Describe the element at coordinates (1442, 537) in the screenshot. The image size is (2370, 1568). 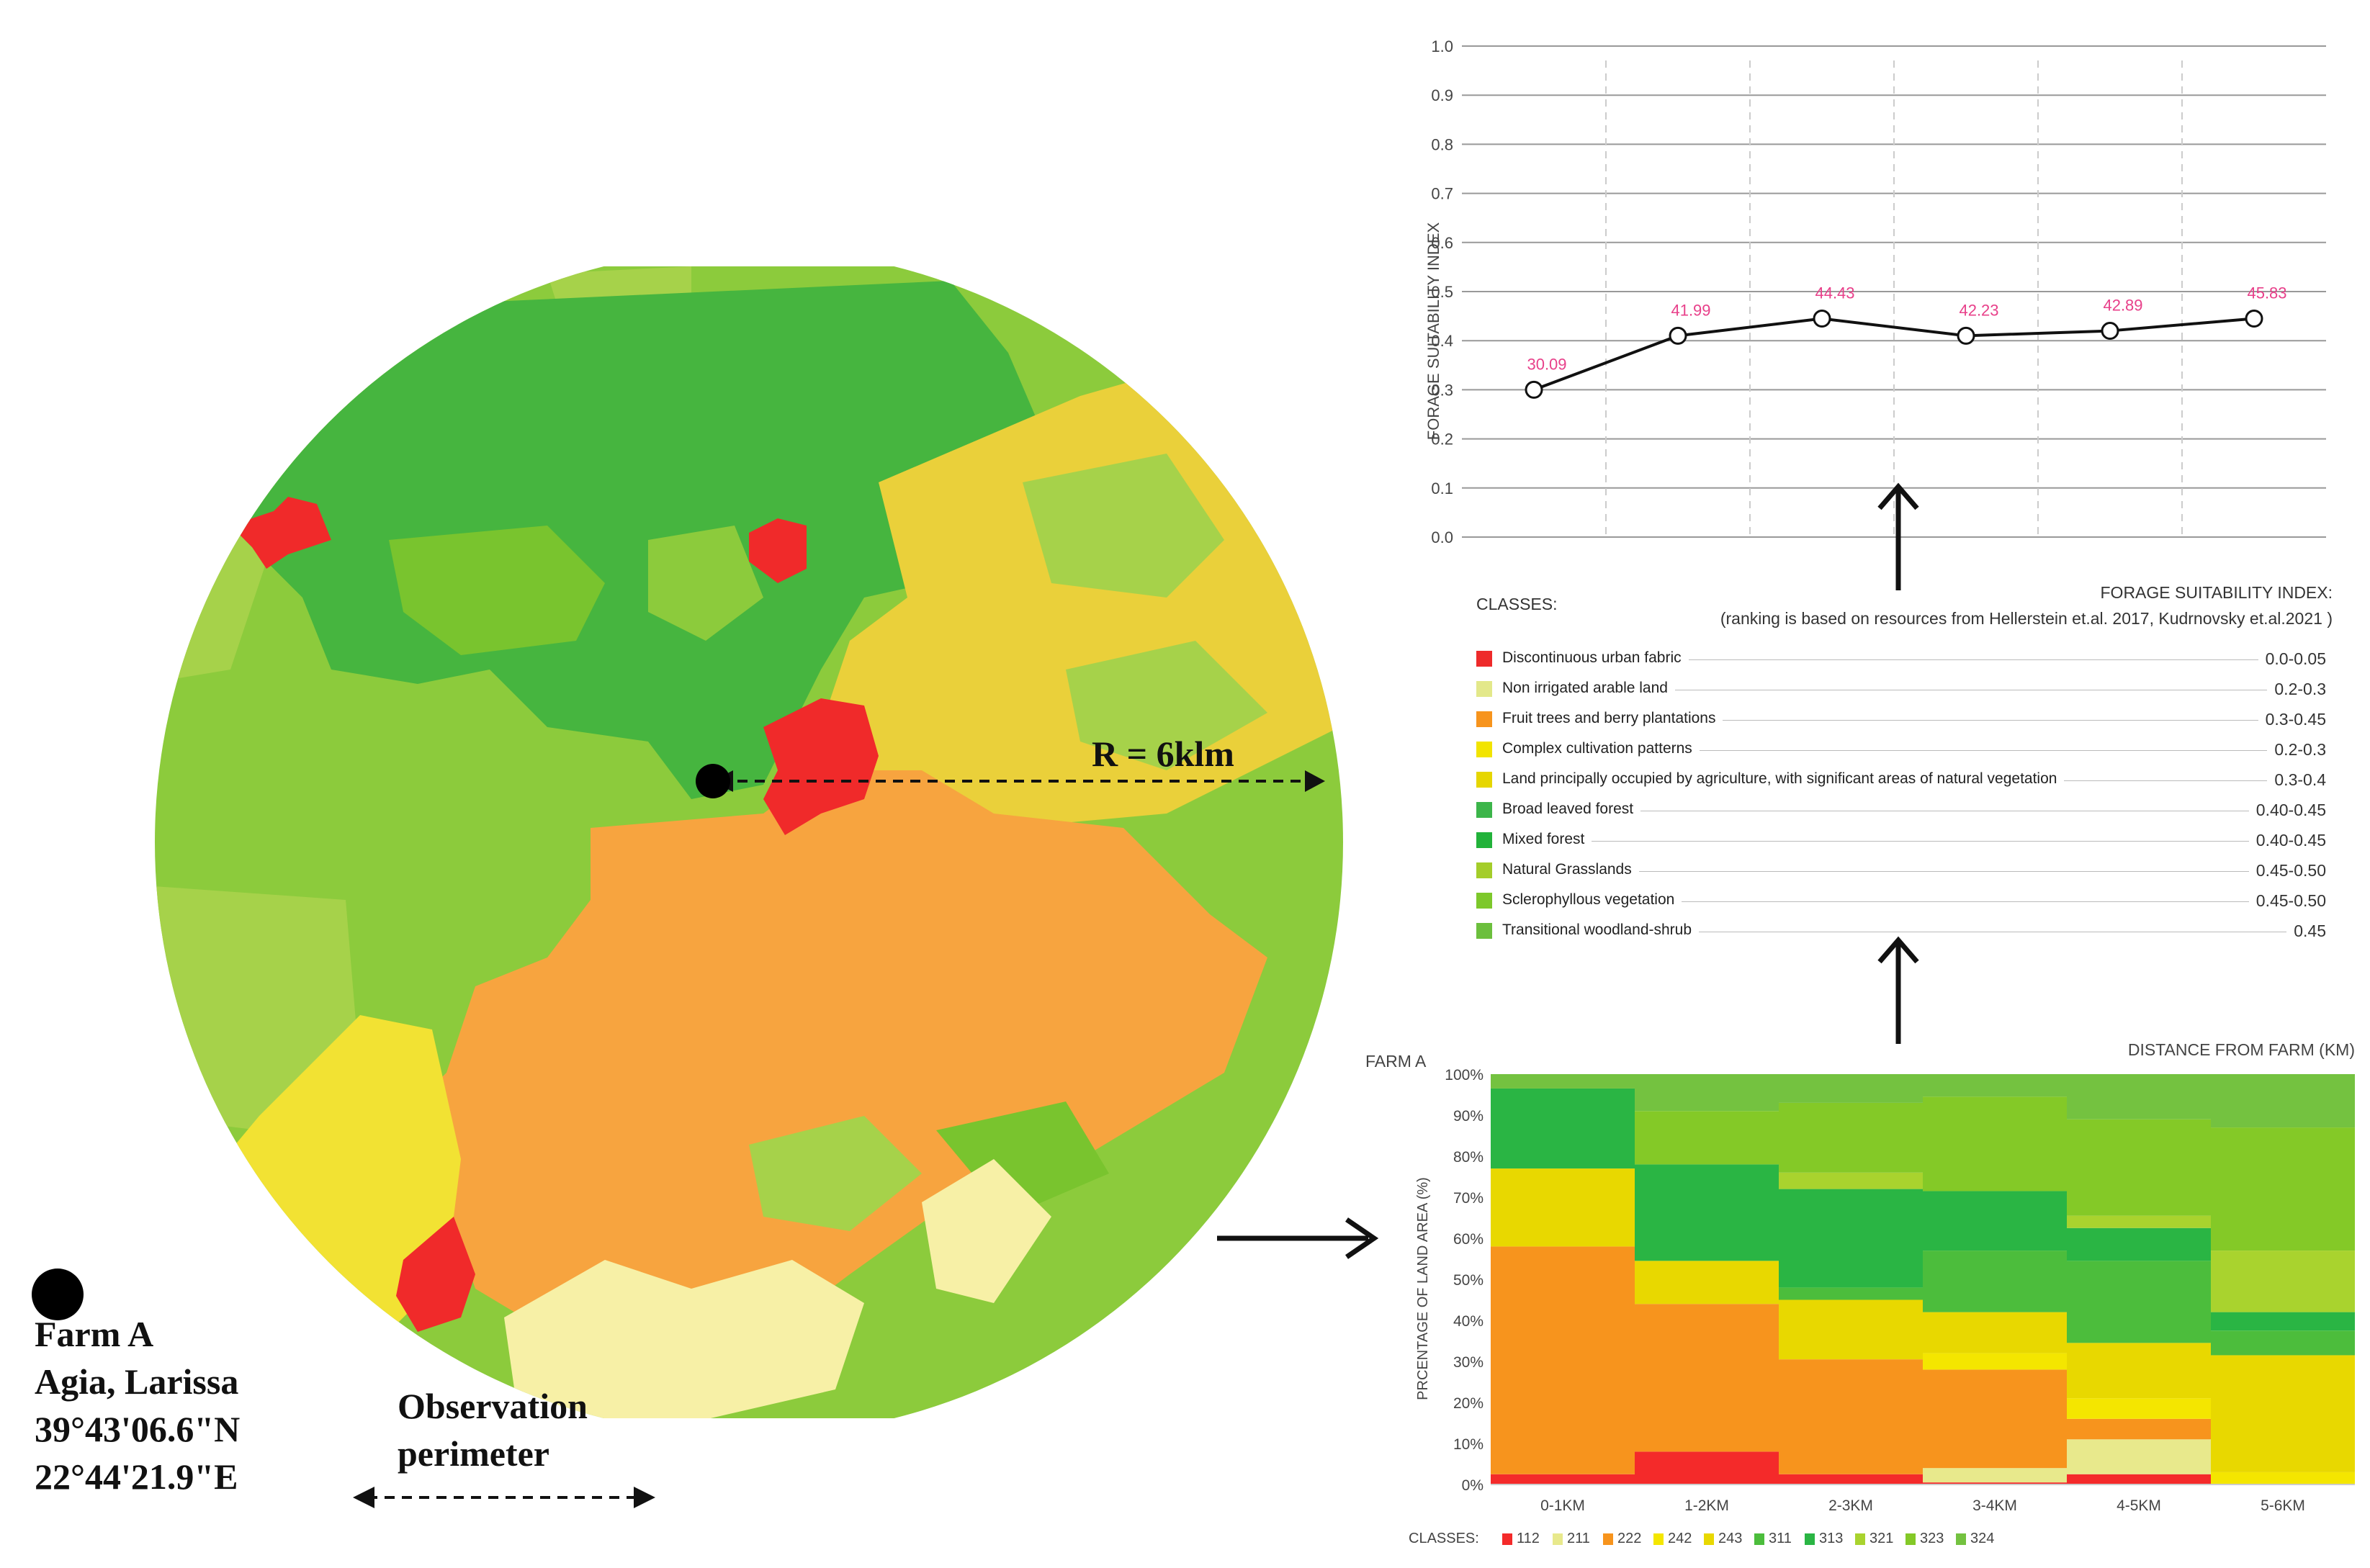
I see `line-chart-ytick: 0.0` at that location.